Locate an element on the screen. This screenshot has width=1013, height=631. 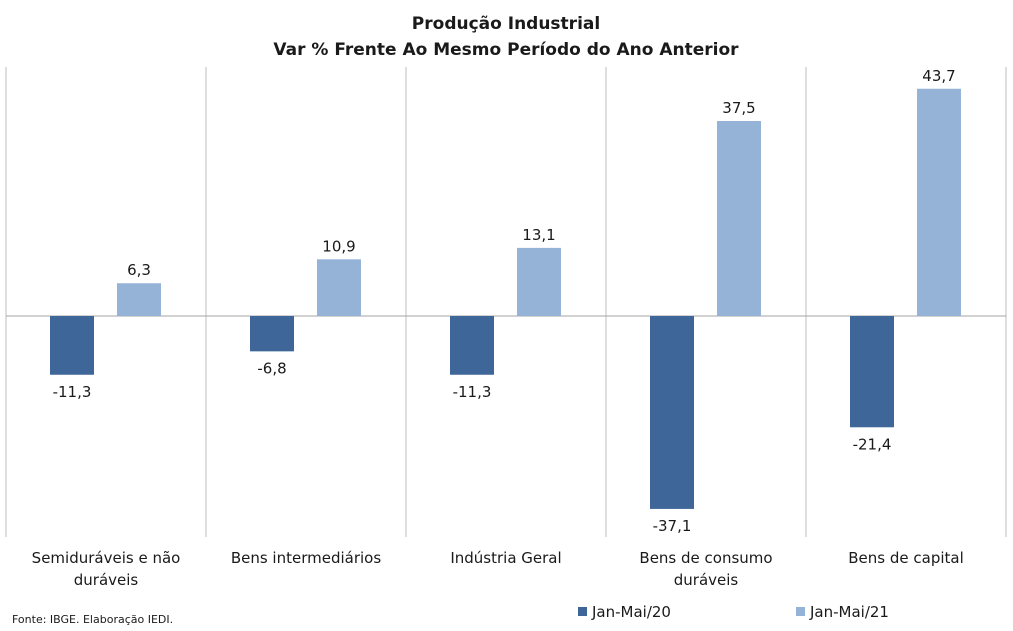
category-label-2: Bens intermediários is located at coordinates (306, 558).